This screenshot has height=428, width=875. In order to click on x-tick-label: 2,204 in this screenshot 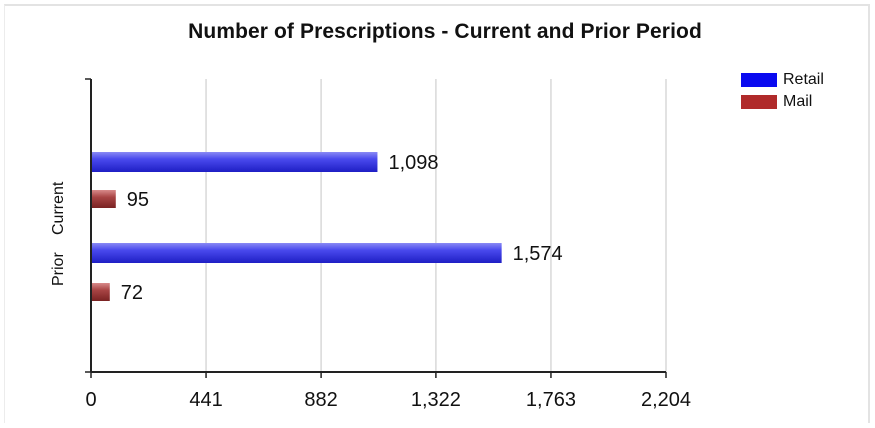, I will do `click(666, 400)`.